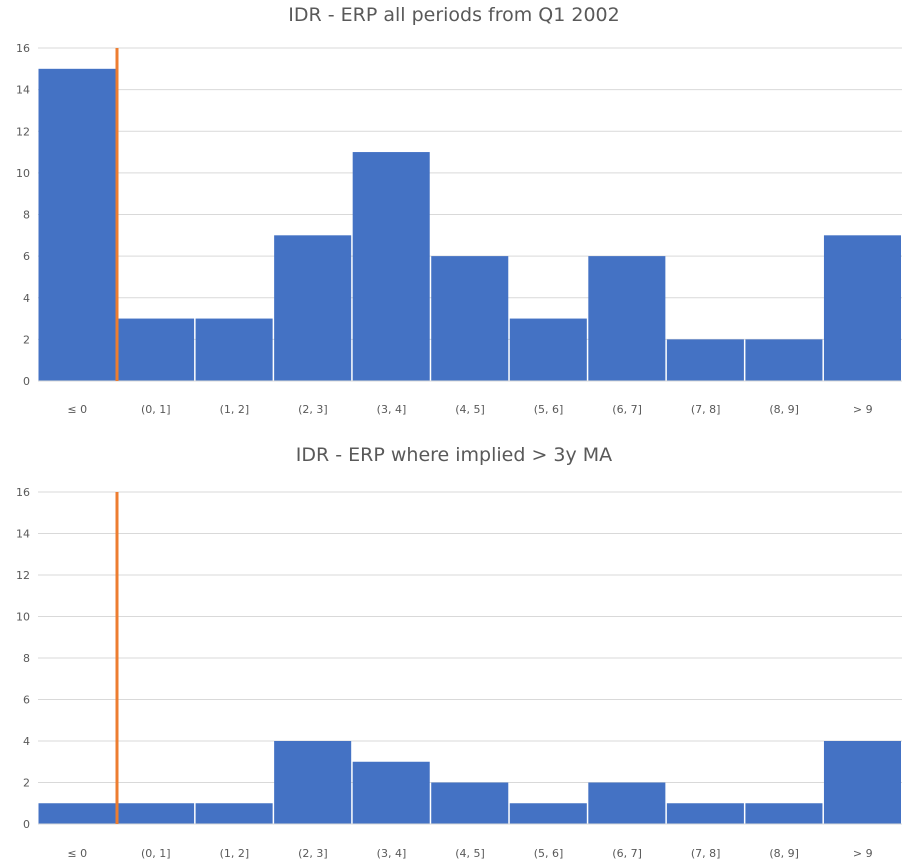 Image resolution: width=908 pixels, height=865 pixels. What do you see at coordinates (454, 455) in the screenshot?
I see `chart-title: IDR - ERP where implied > 3y MA` at bounding box center [454, 455].